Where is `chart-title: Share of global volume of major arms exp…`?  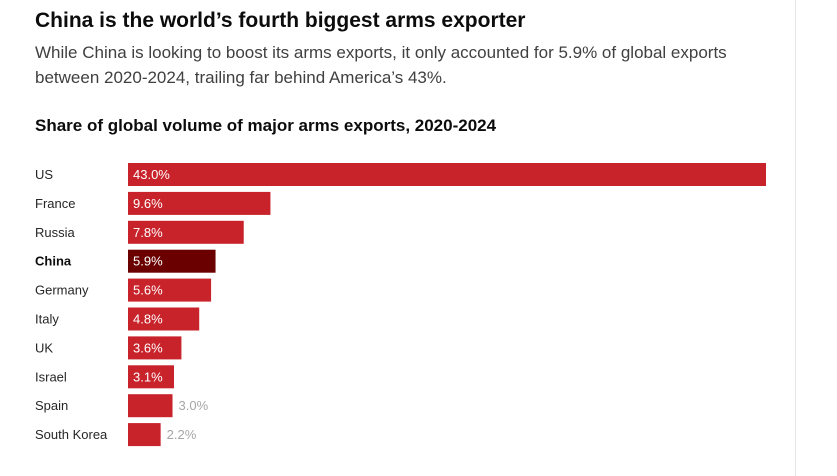 chart-title: Share of global volume of major arms exp… is located at coordinates (266, 125).